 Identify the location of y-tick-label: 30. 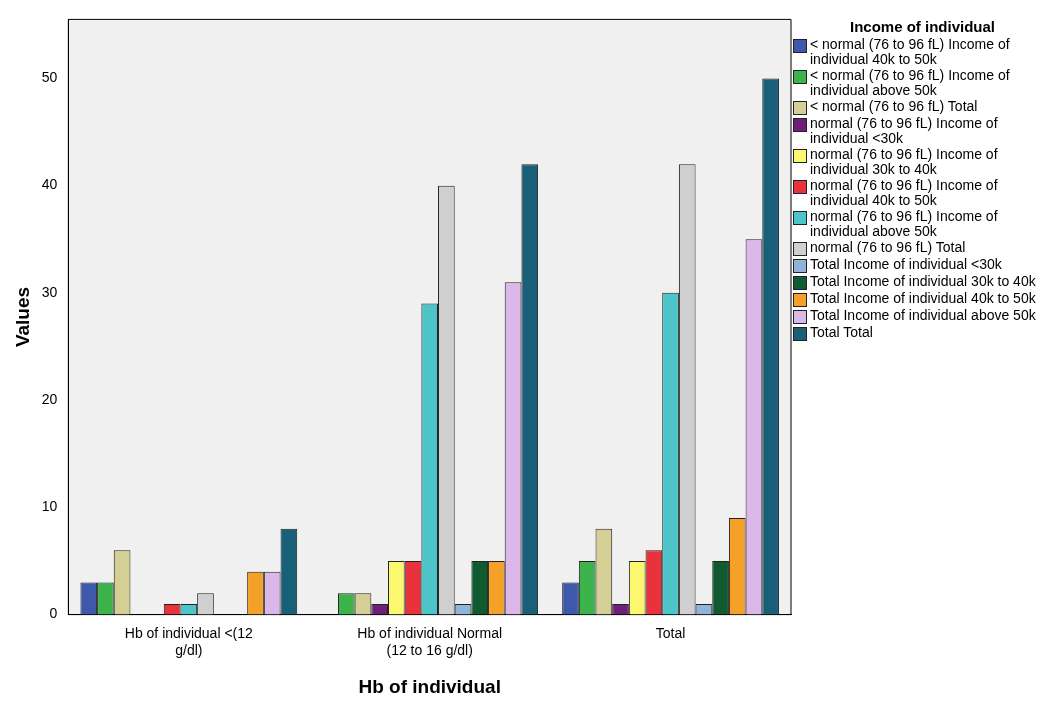
(49, 291).